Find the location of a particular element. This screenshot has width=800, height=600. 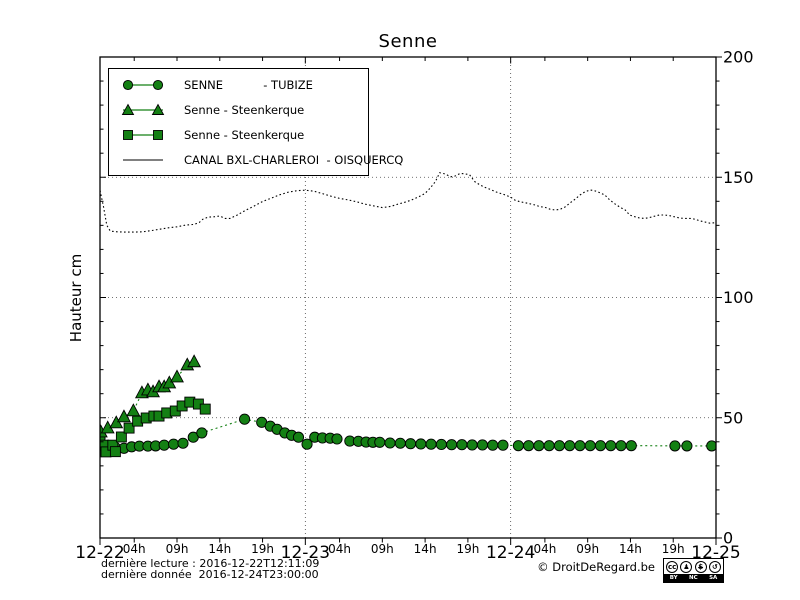

copyright-text: © DroitDeRegard.be is located at coordinates (596, 567).